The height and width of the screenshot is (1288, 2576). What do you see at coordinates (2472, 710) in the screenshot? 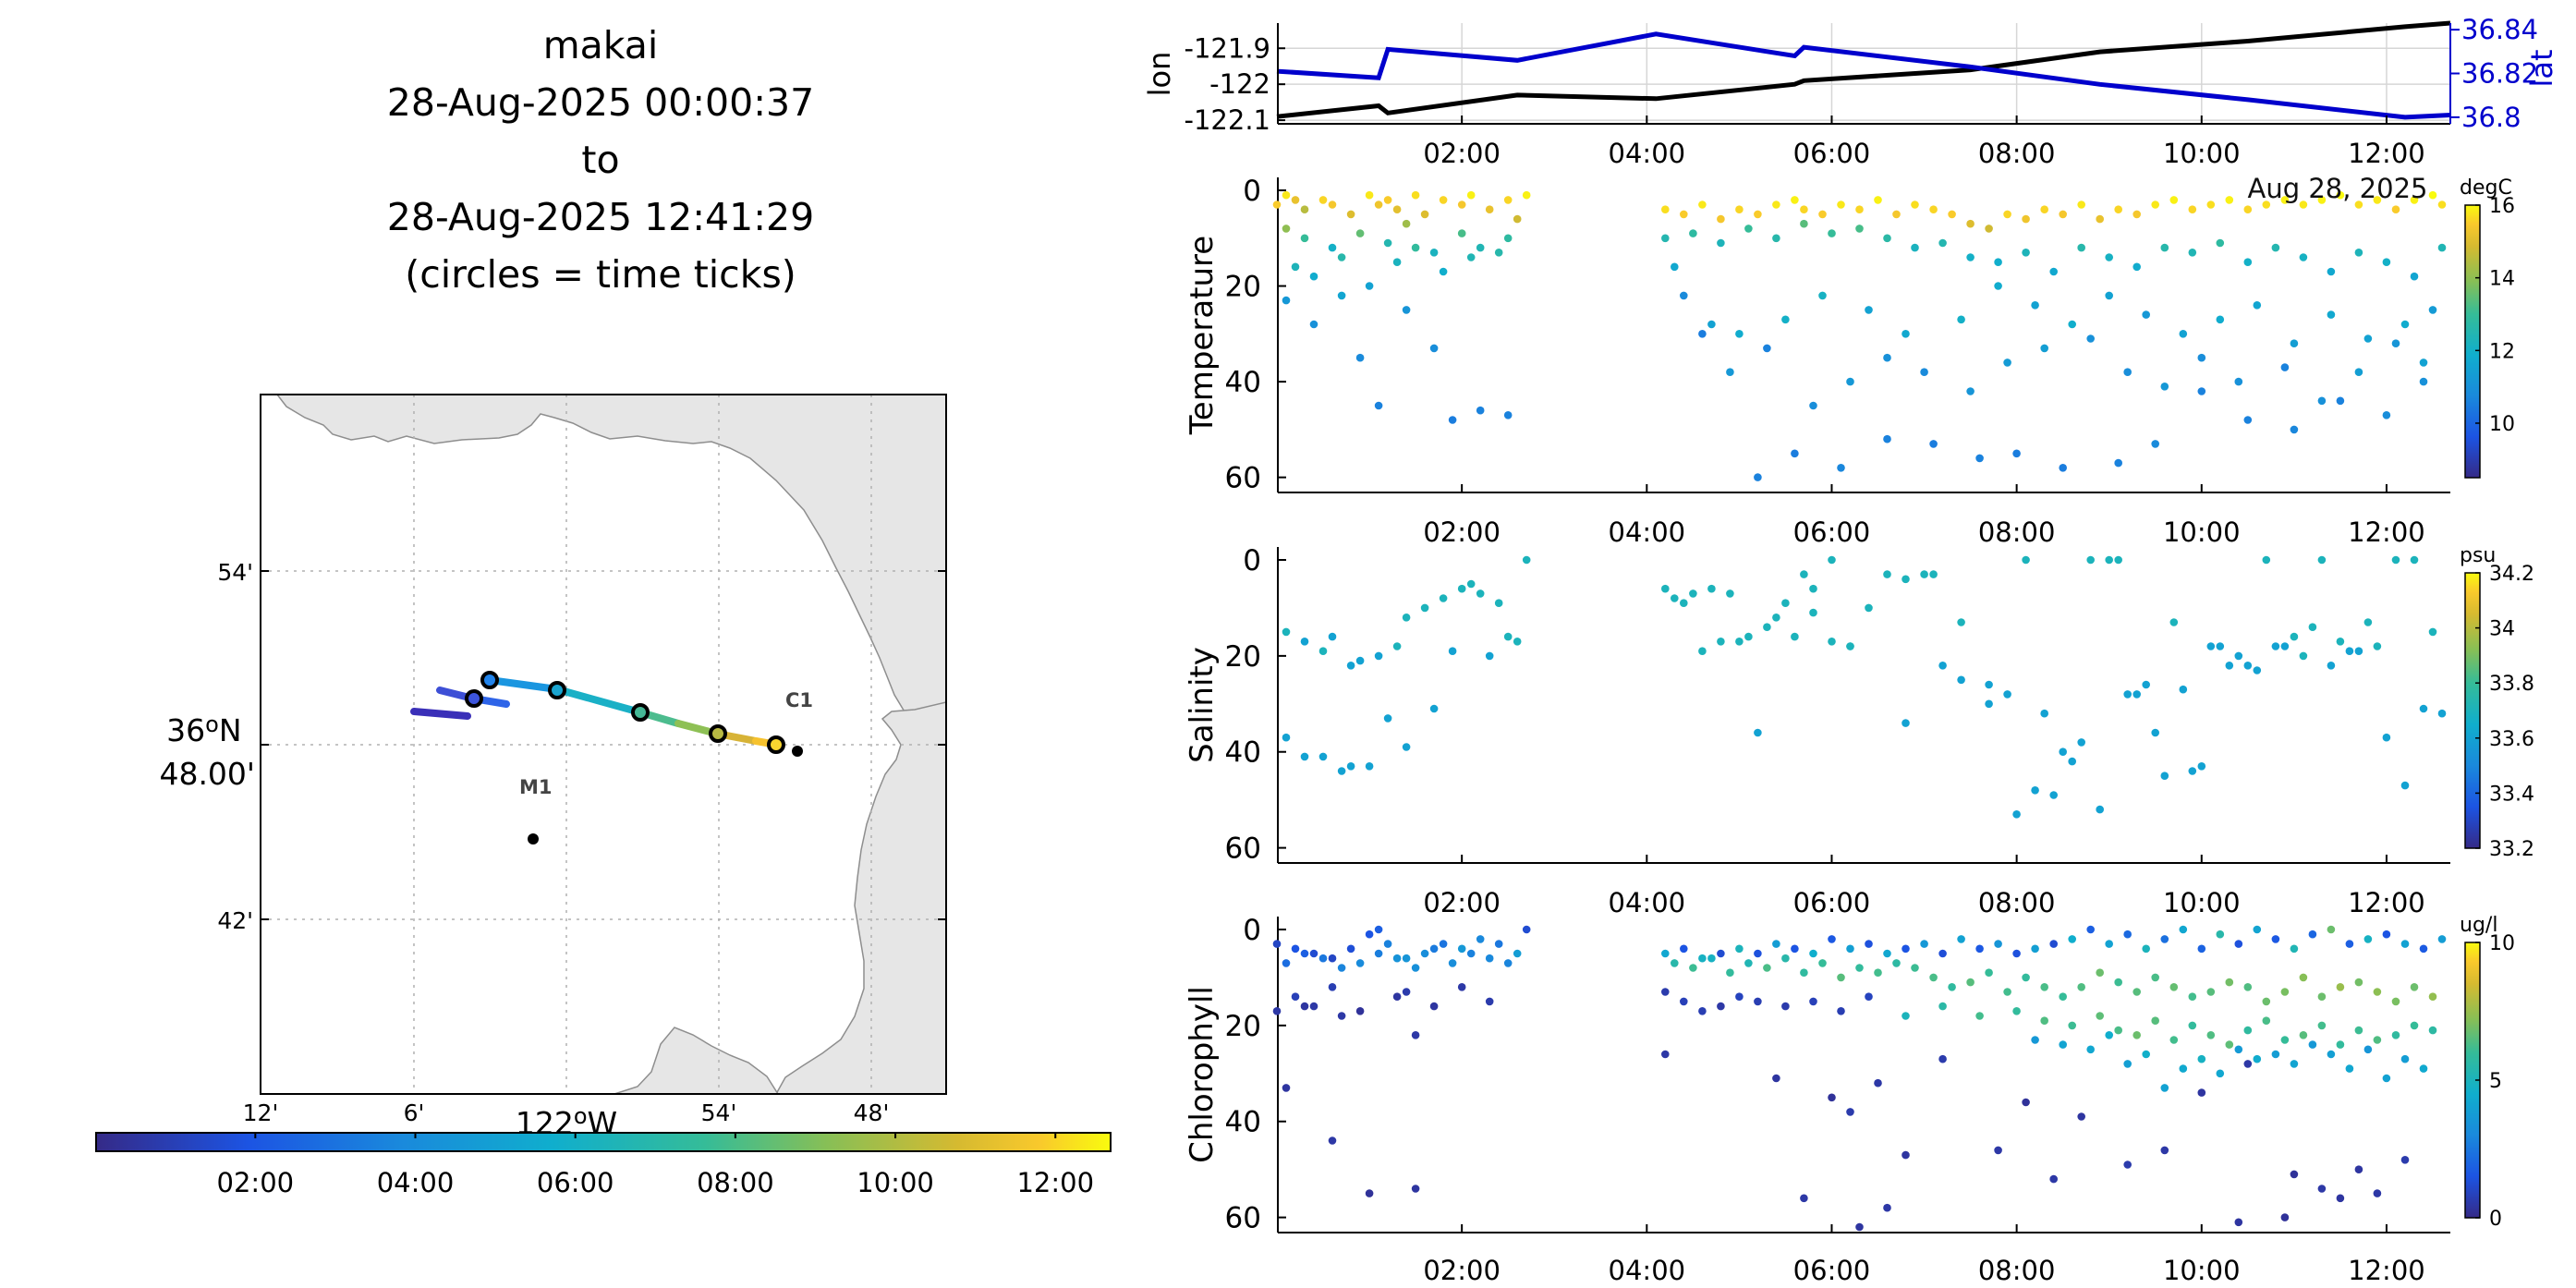
I see `colorbar` at bounding box center [2472, 710].